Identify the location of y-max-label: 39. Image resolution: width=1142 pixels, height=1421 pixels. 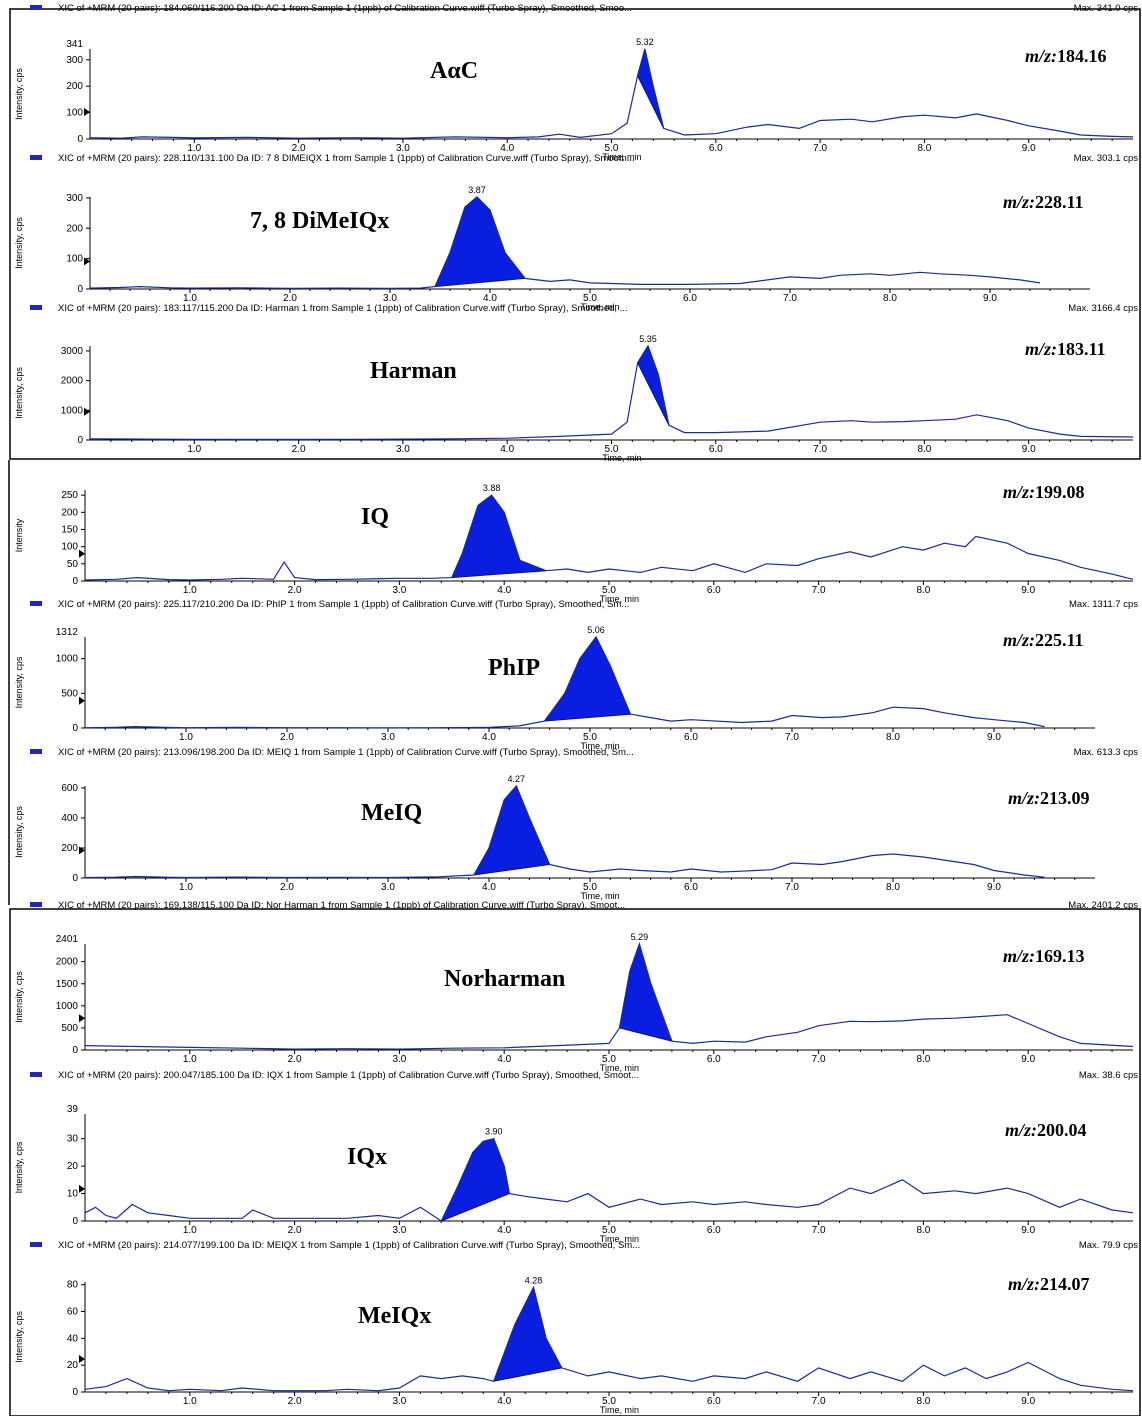
(73, 1109).